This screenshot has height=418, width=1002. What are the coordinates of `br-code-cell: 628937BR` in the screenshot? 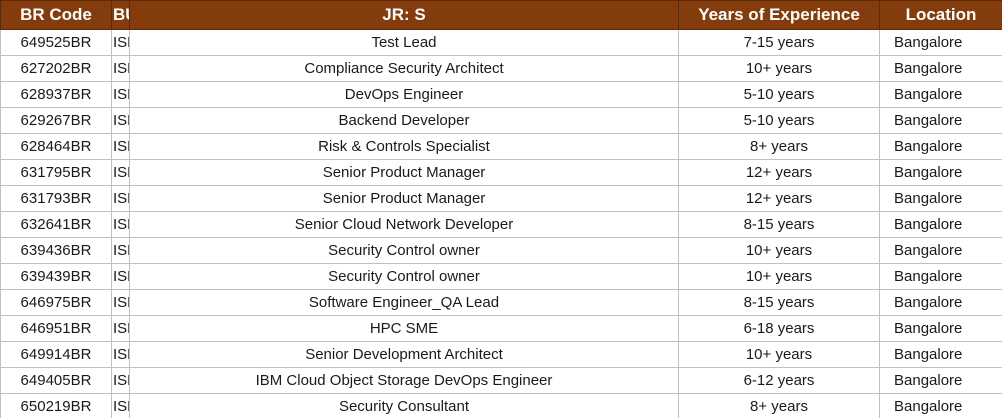 It's located at (56, 94).